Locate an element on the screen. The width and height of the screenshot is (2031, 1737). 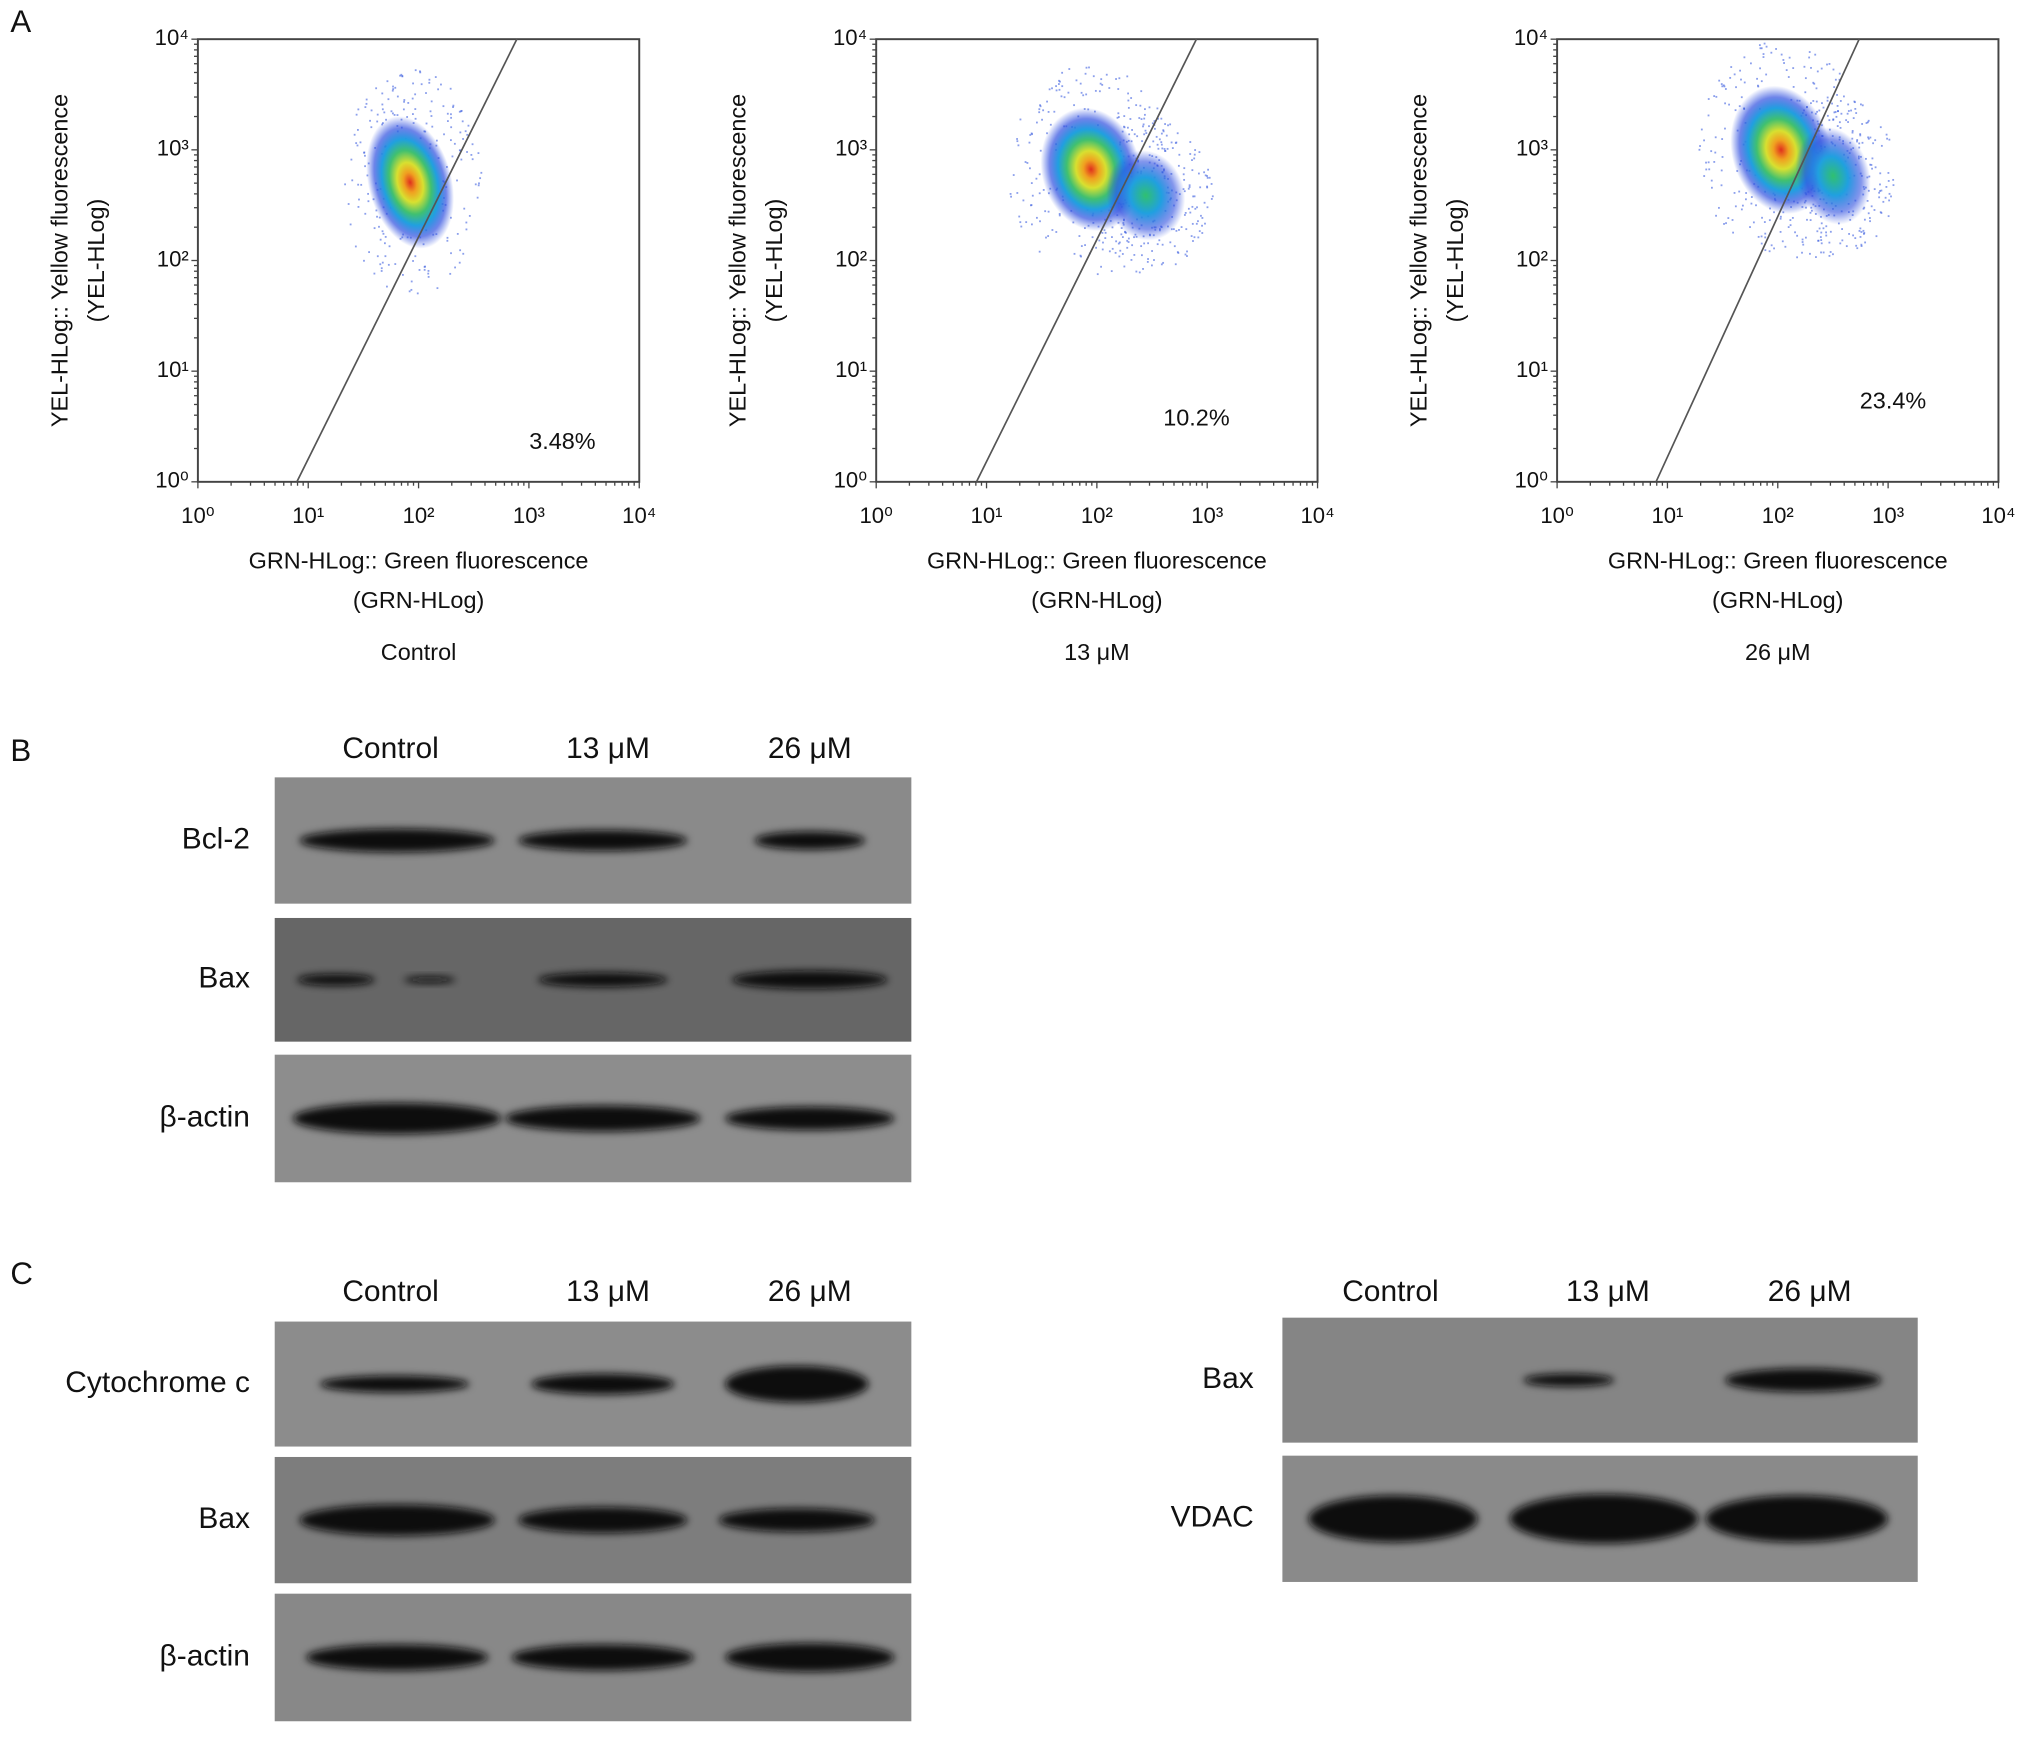
density-cloud is located at coordinates (1146, 195).